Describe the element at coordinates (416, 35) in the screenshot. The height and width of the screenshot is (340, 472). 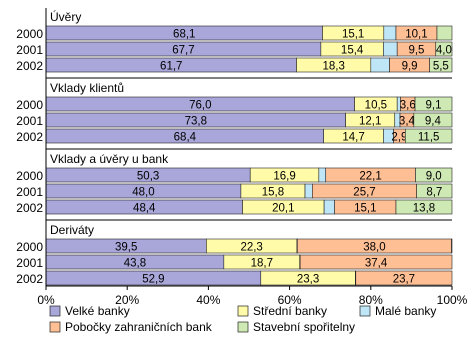
I see `segment-label: 10,1` at that location.